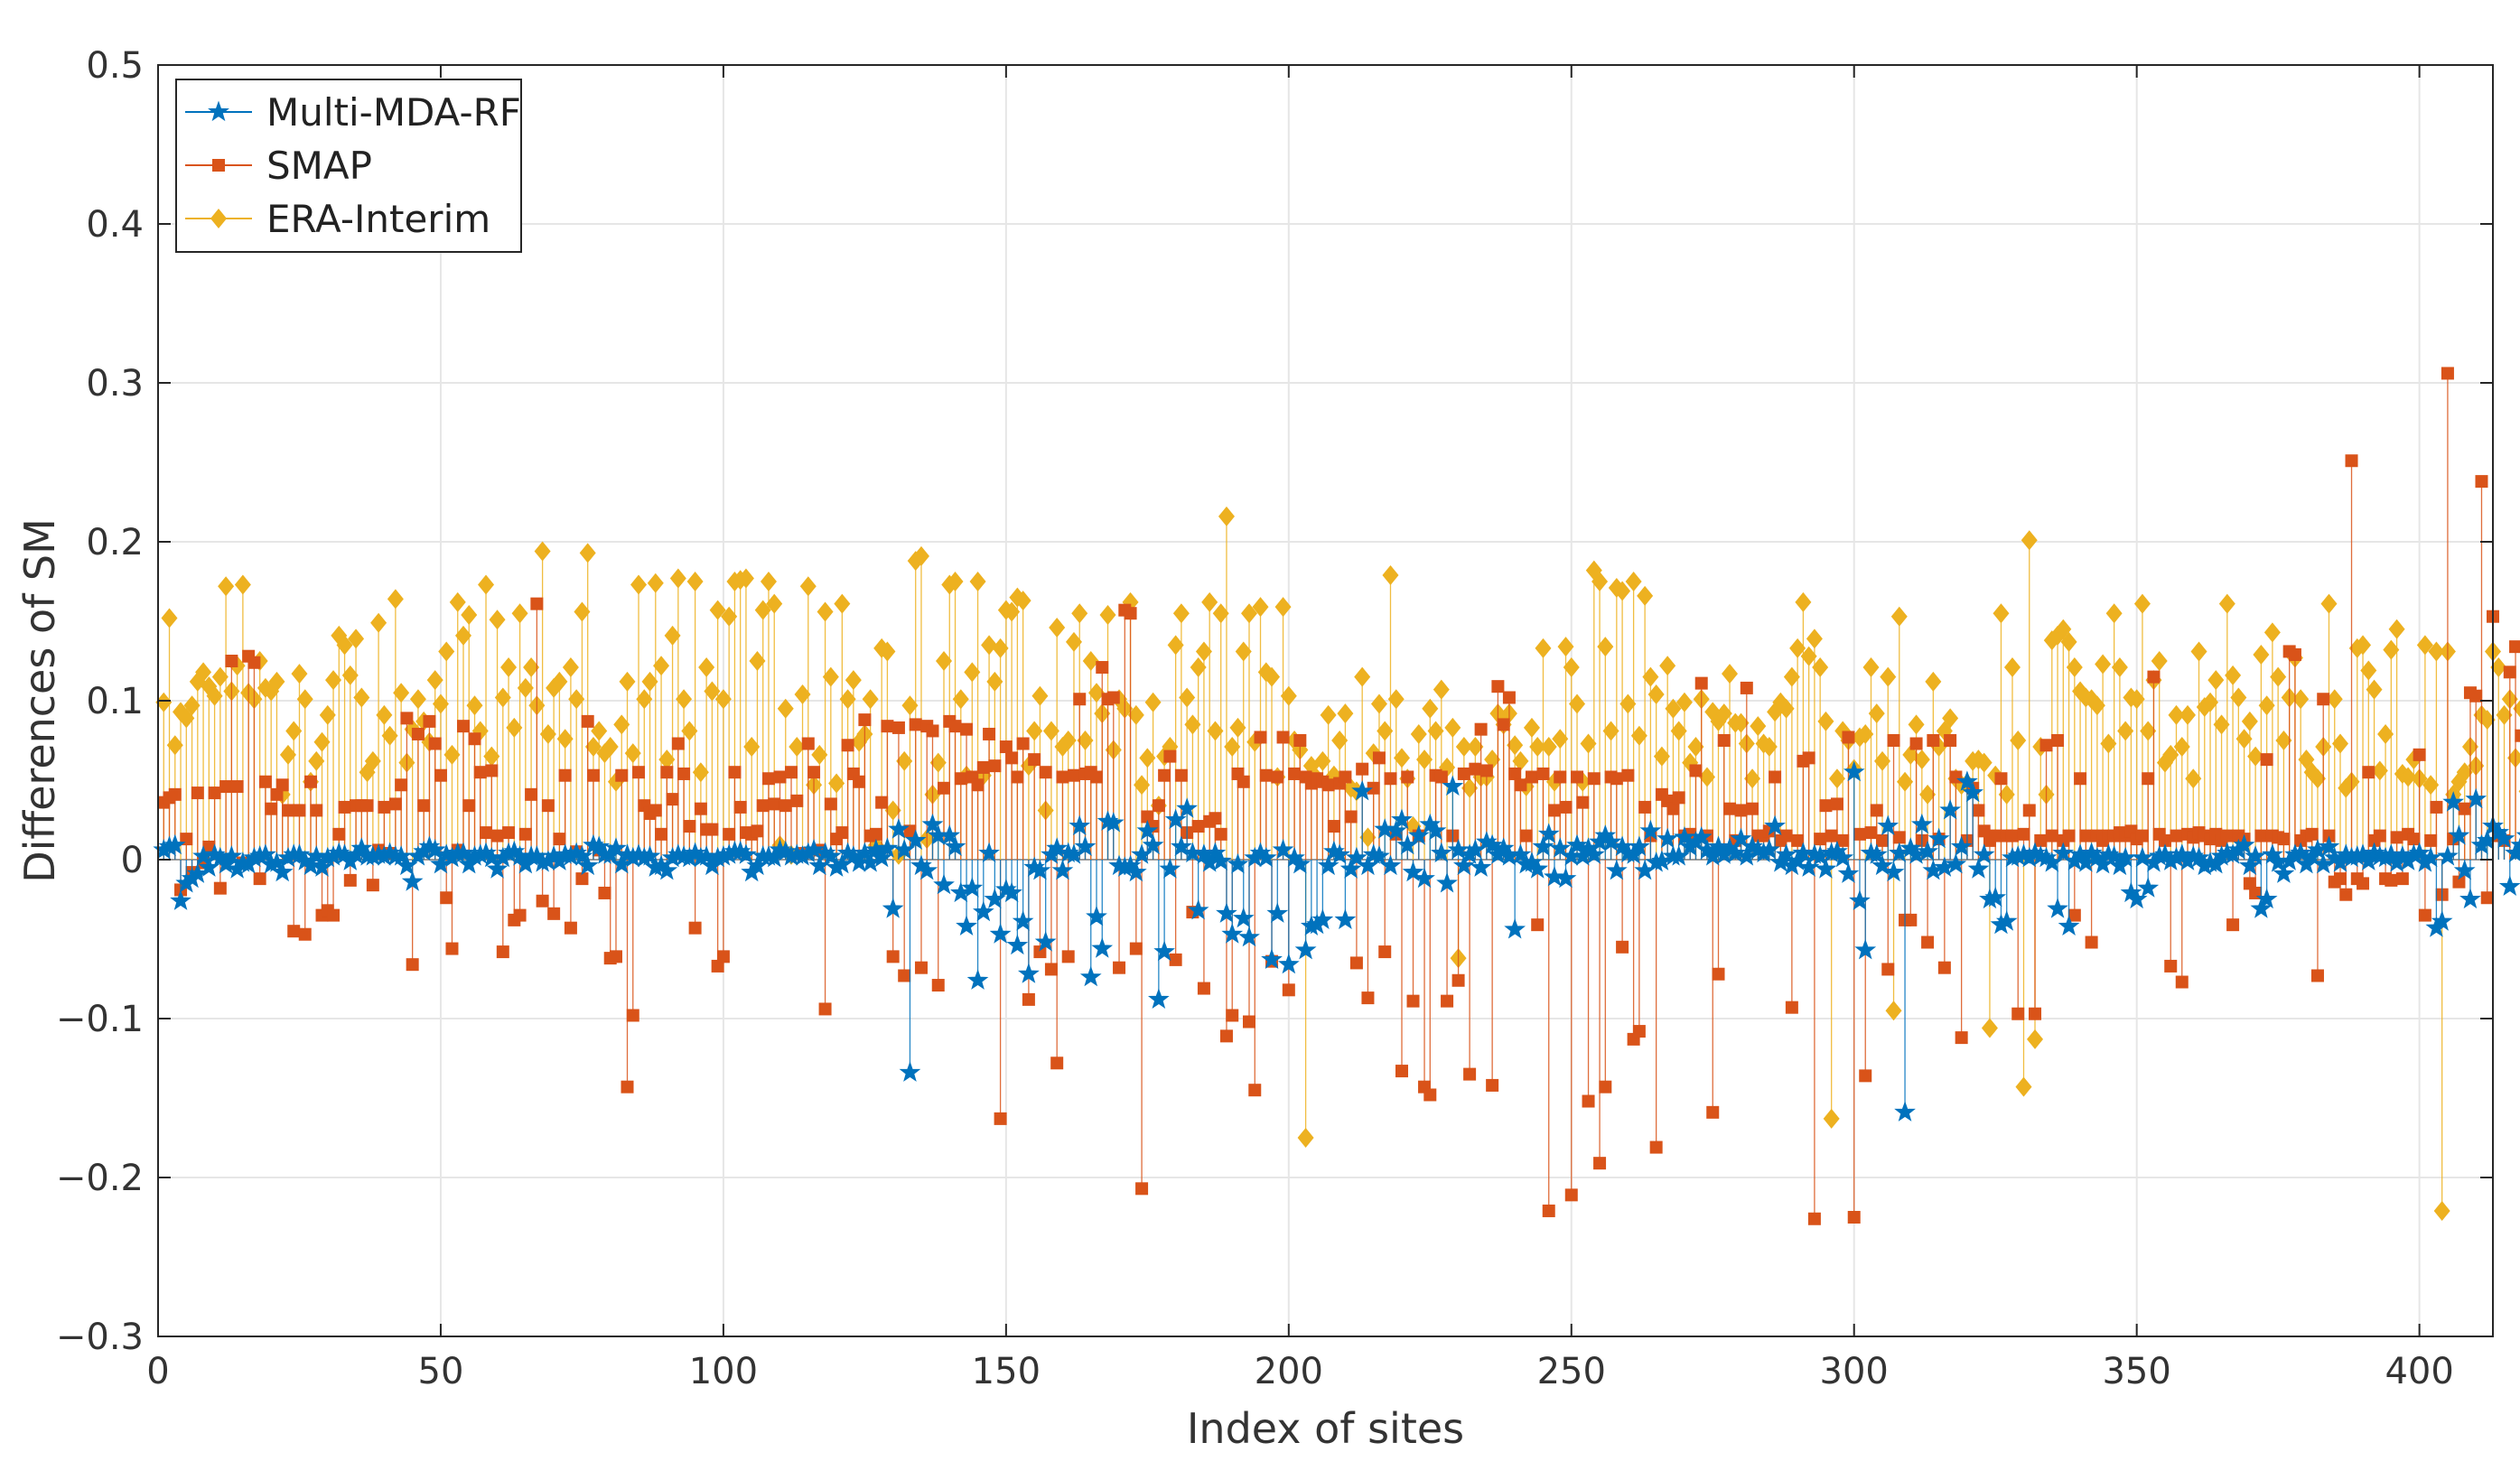 This screenshot has height=1480, width=2520. What do you see at coordinates (1326, 1428) in the screenshot?
I see `x-axis-title: Index of sites` at bounding box center [1326, 1428].